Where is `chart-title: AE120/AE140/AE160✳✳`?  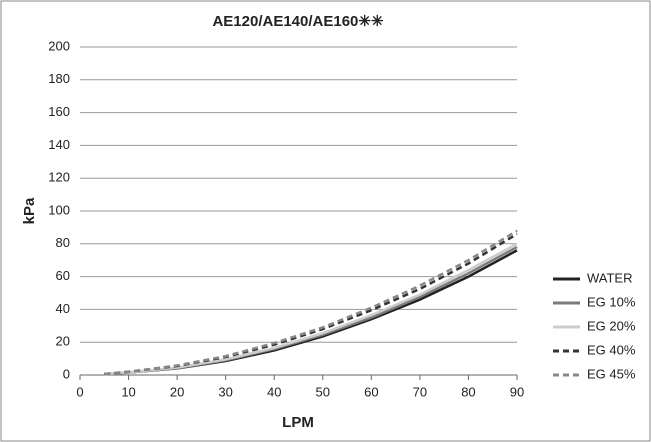
chart-title: AE120/AE140/AE160✳✳ is located at coordinates (297, 21).